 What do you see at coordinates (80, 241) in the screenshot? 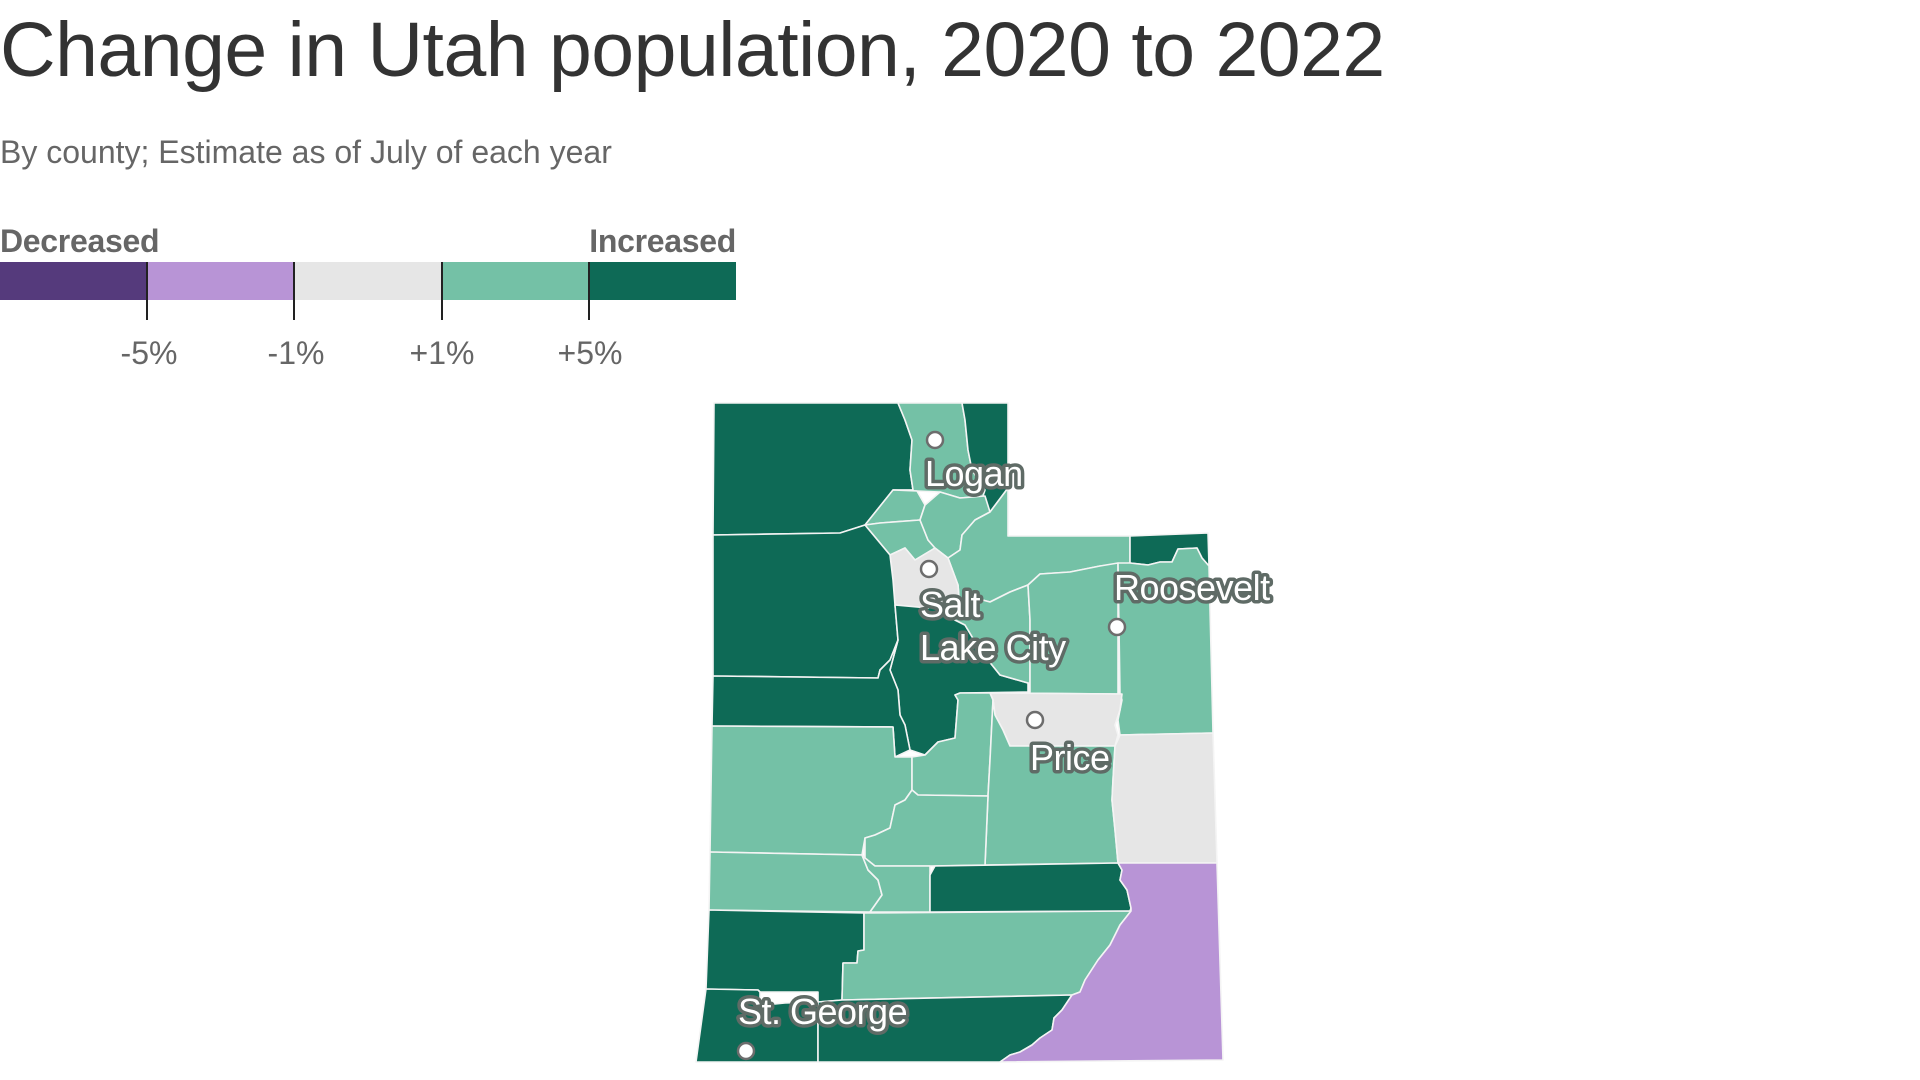
I see `legend-decreased-label: Decreased` at bounding box center [80, 241].